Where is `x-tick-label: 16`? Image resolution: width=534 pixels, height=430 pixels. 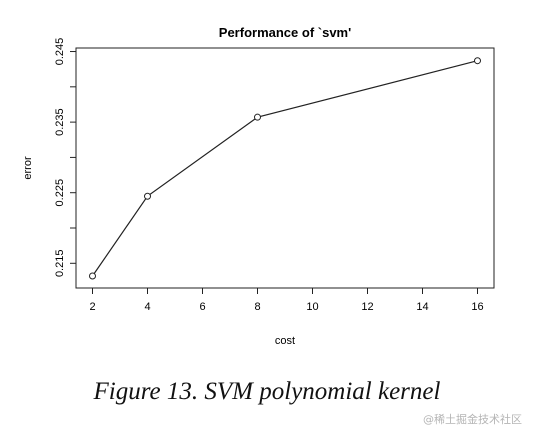
x-tick-label: 16 is located at coordinates (477, 307).